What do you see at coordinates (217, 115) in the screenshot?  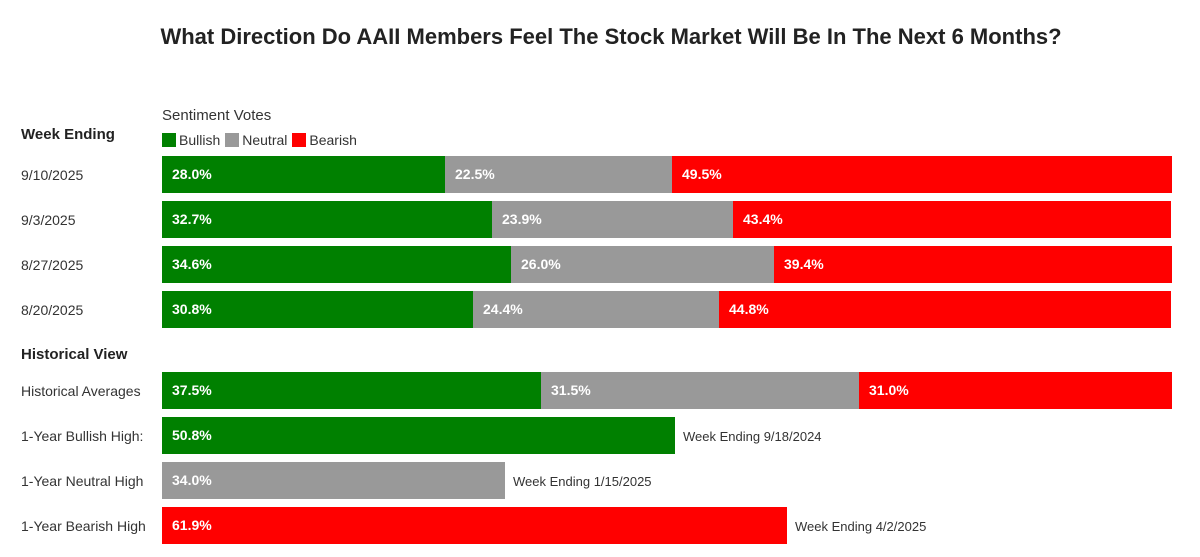 I see `legend-title: Sentiment Votes` at bounding box center [217, 115].